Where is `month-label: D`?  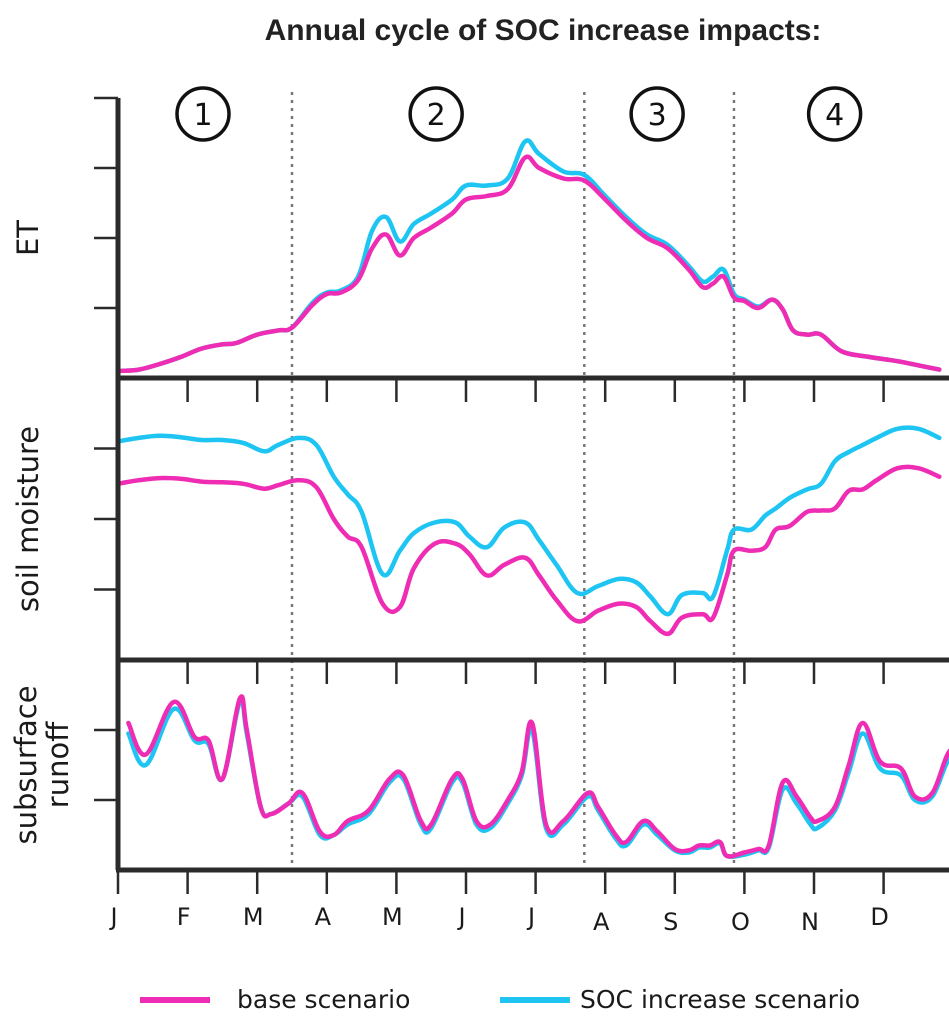
month-label: D is located at coordinates (879, 917).